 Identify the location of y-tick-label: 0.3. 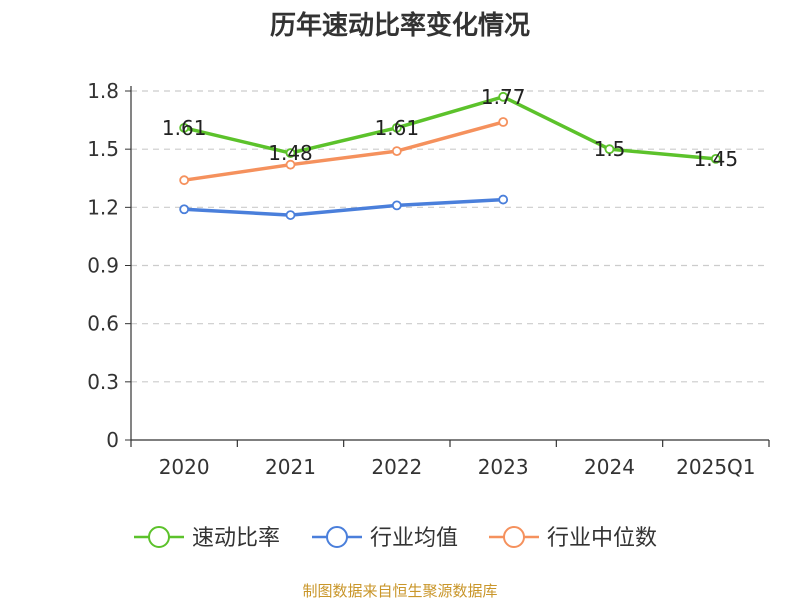
(103, 382).